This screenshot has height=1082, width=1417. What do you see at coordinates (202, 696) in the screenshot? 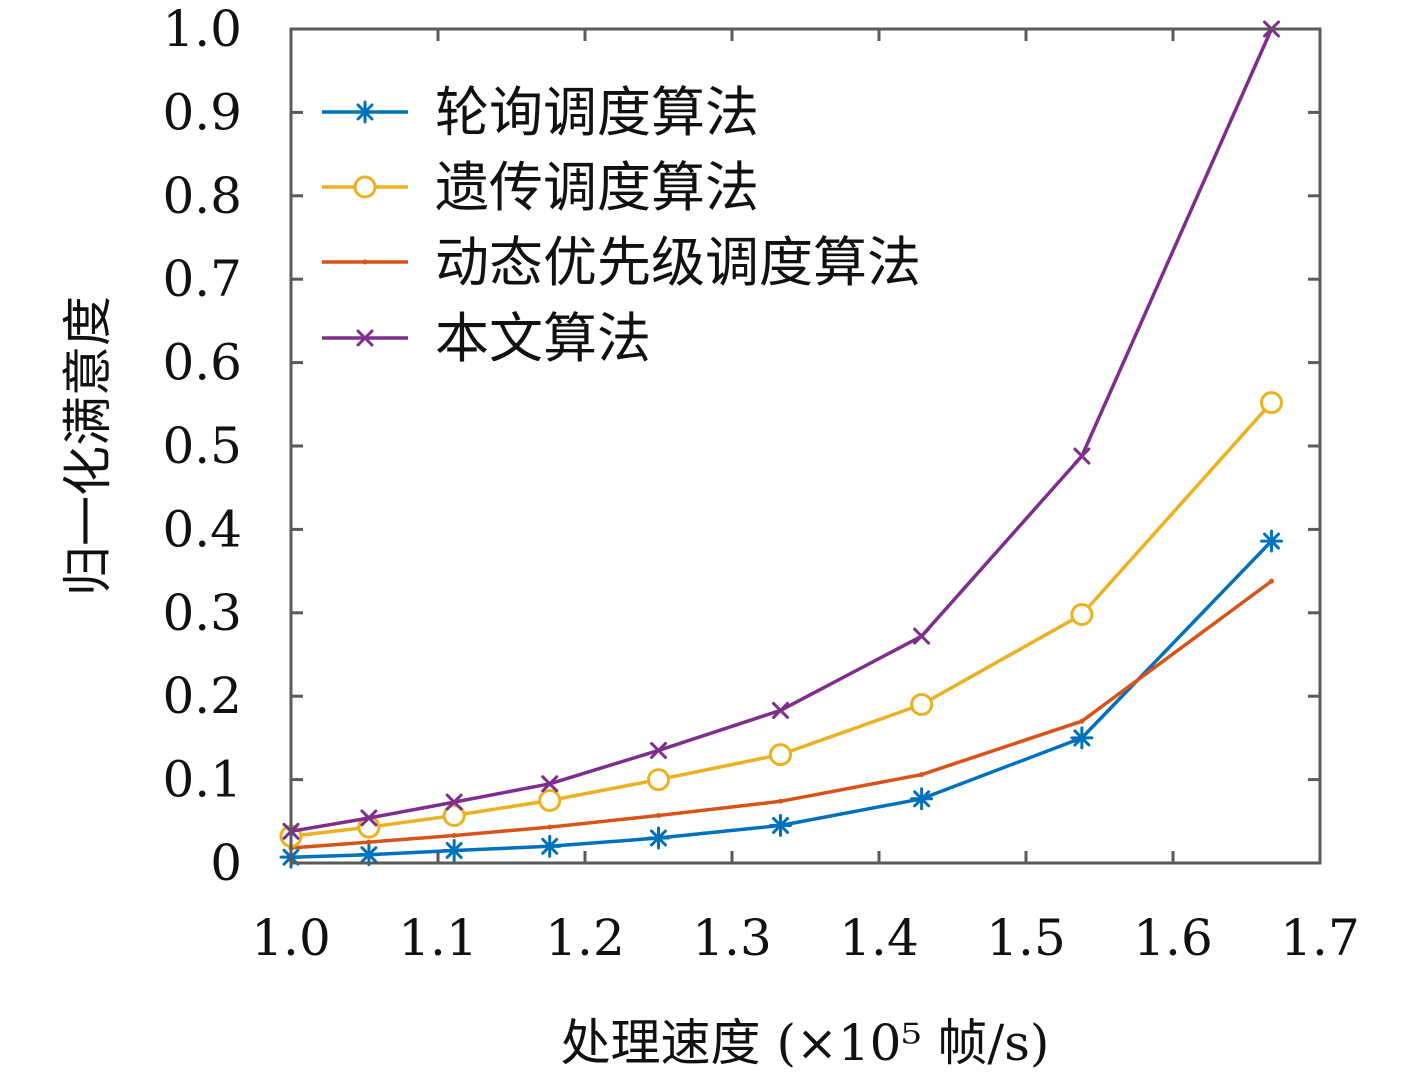
I see `y-tick-label: 0.2` at bounding box center [202, 696].